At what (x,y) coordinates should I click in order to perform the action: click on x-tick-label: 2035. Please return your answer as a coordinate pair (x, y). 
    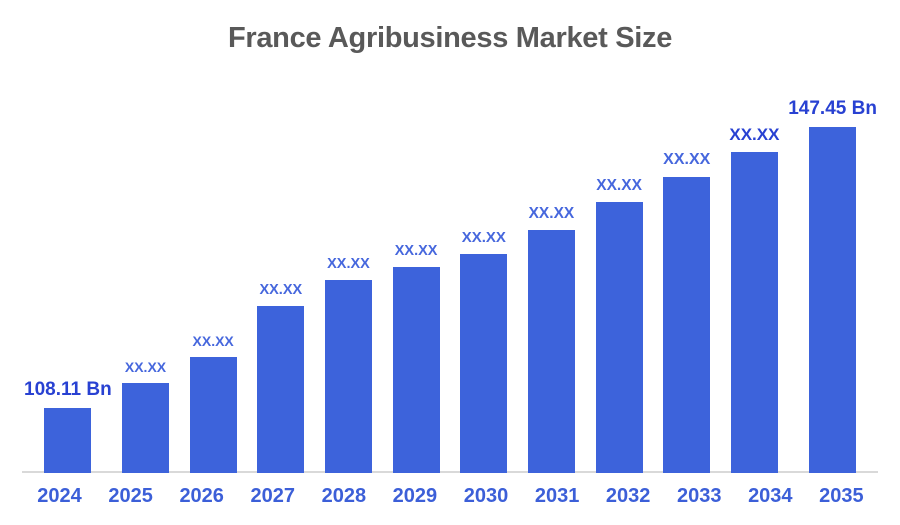
    Looking at the image, I should click on (841, 496).